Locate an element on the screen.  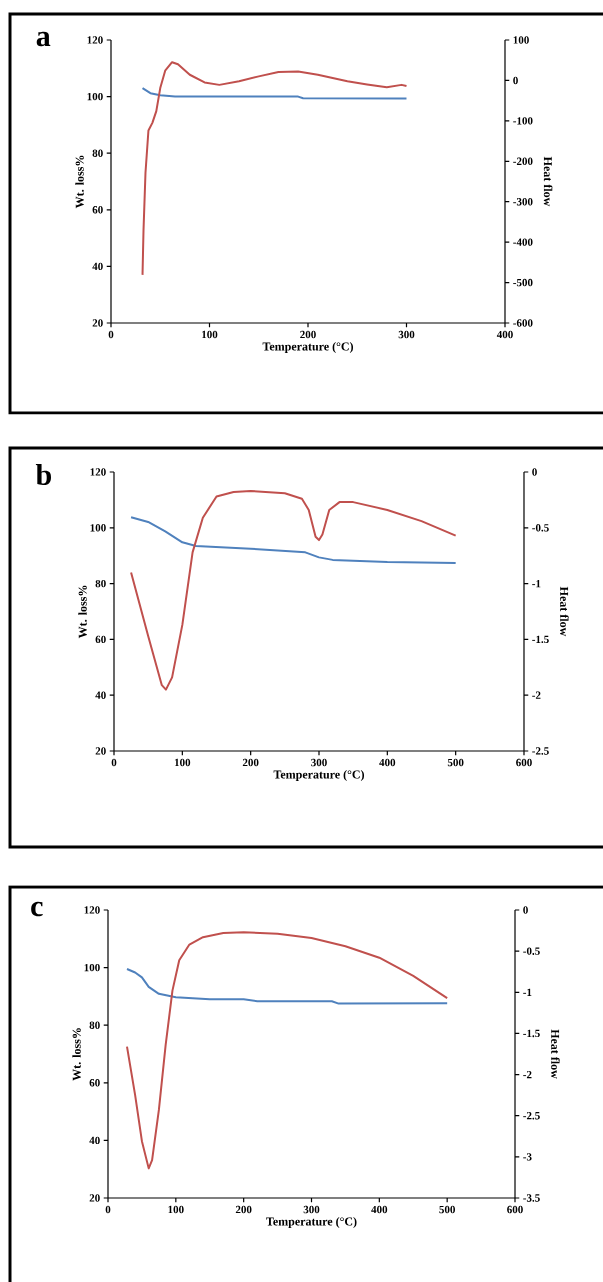
y2-tick-label: -400 is located at coordinates (523, 242).